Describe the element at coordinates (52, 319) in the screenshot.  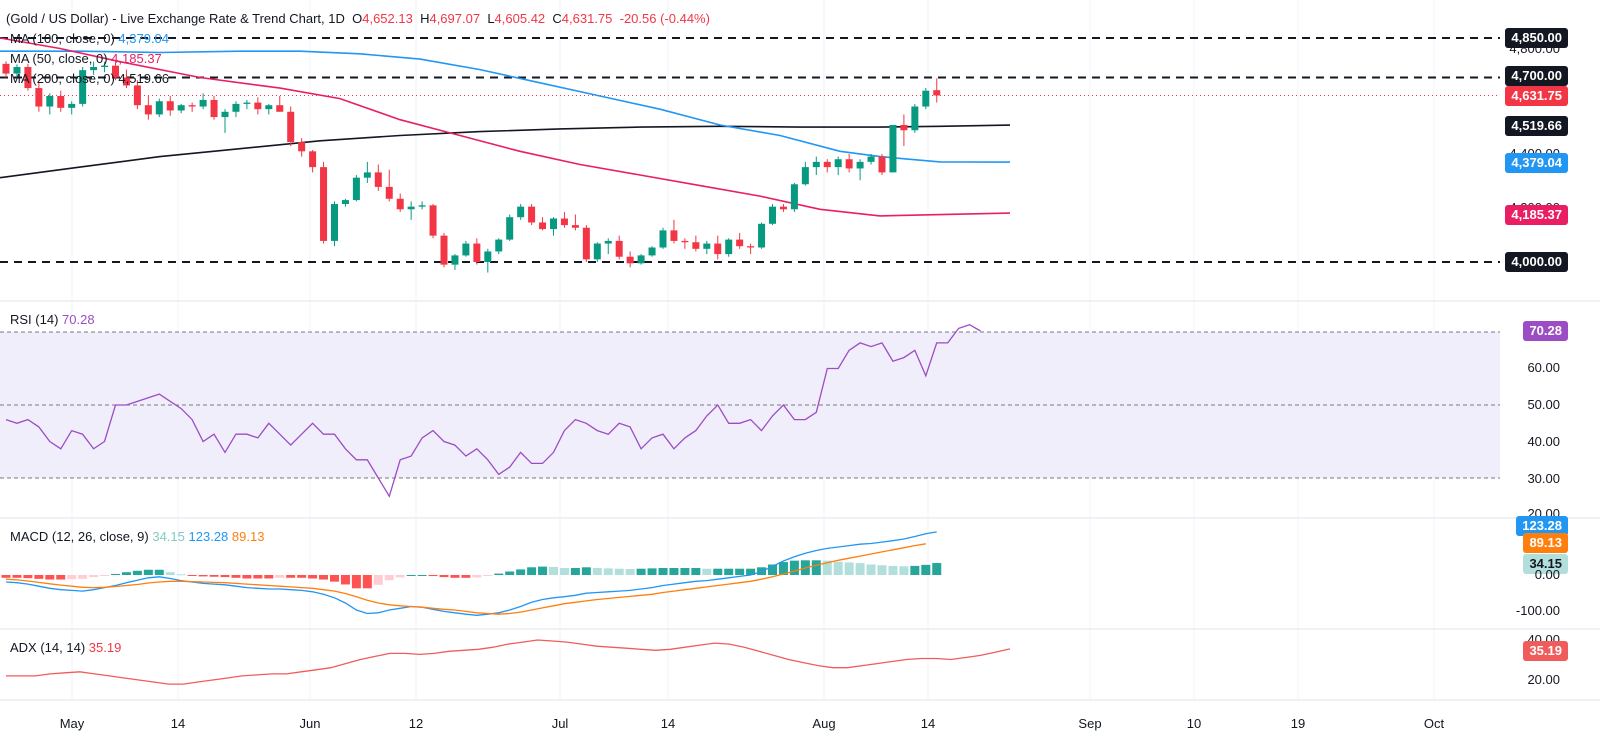
I see `rsi-legend: RSI (14) 70.28` at that location.